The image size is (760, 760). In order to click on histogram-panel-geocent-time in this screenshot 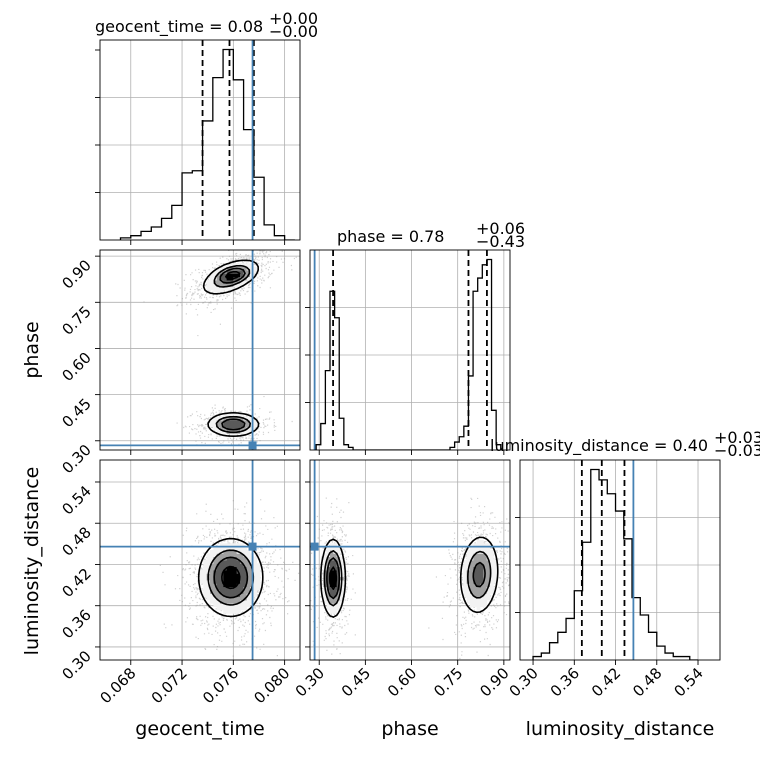, I will do `click(198, 142)`.